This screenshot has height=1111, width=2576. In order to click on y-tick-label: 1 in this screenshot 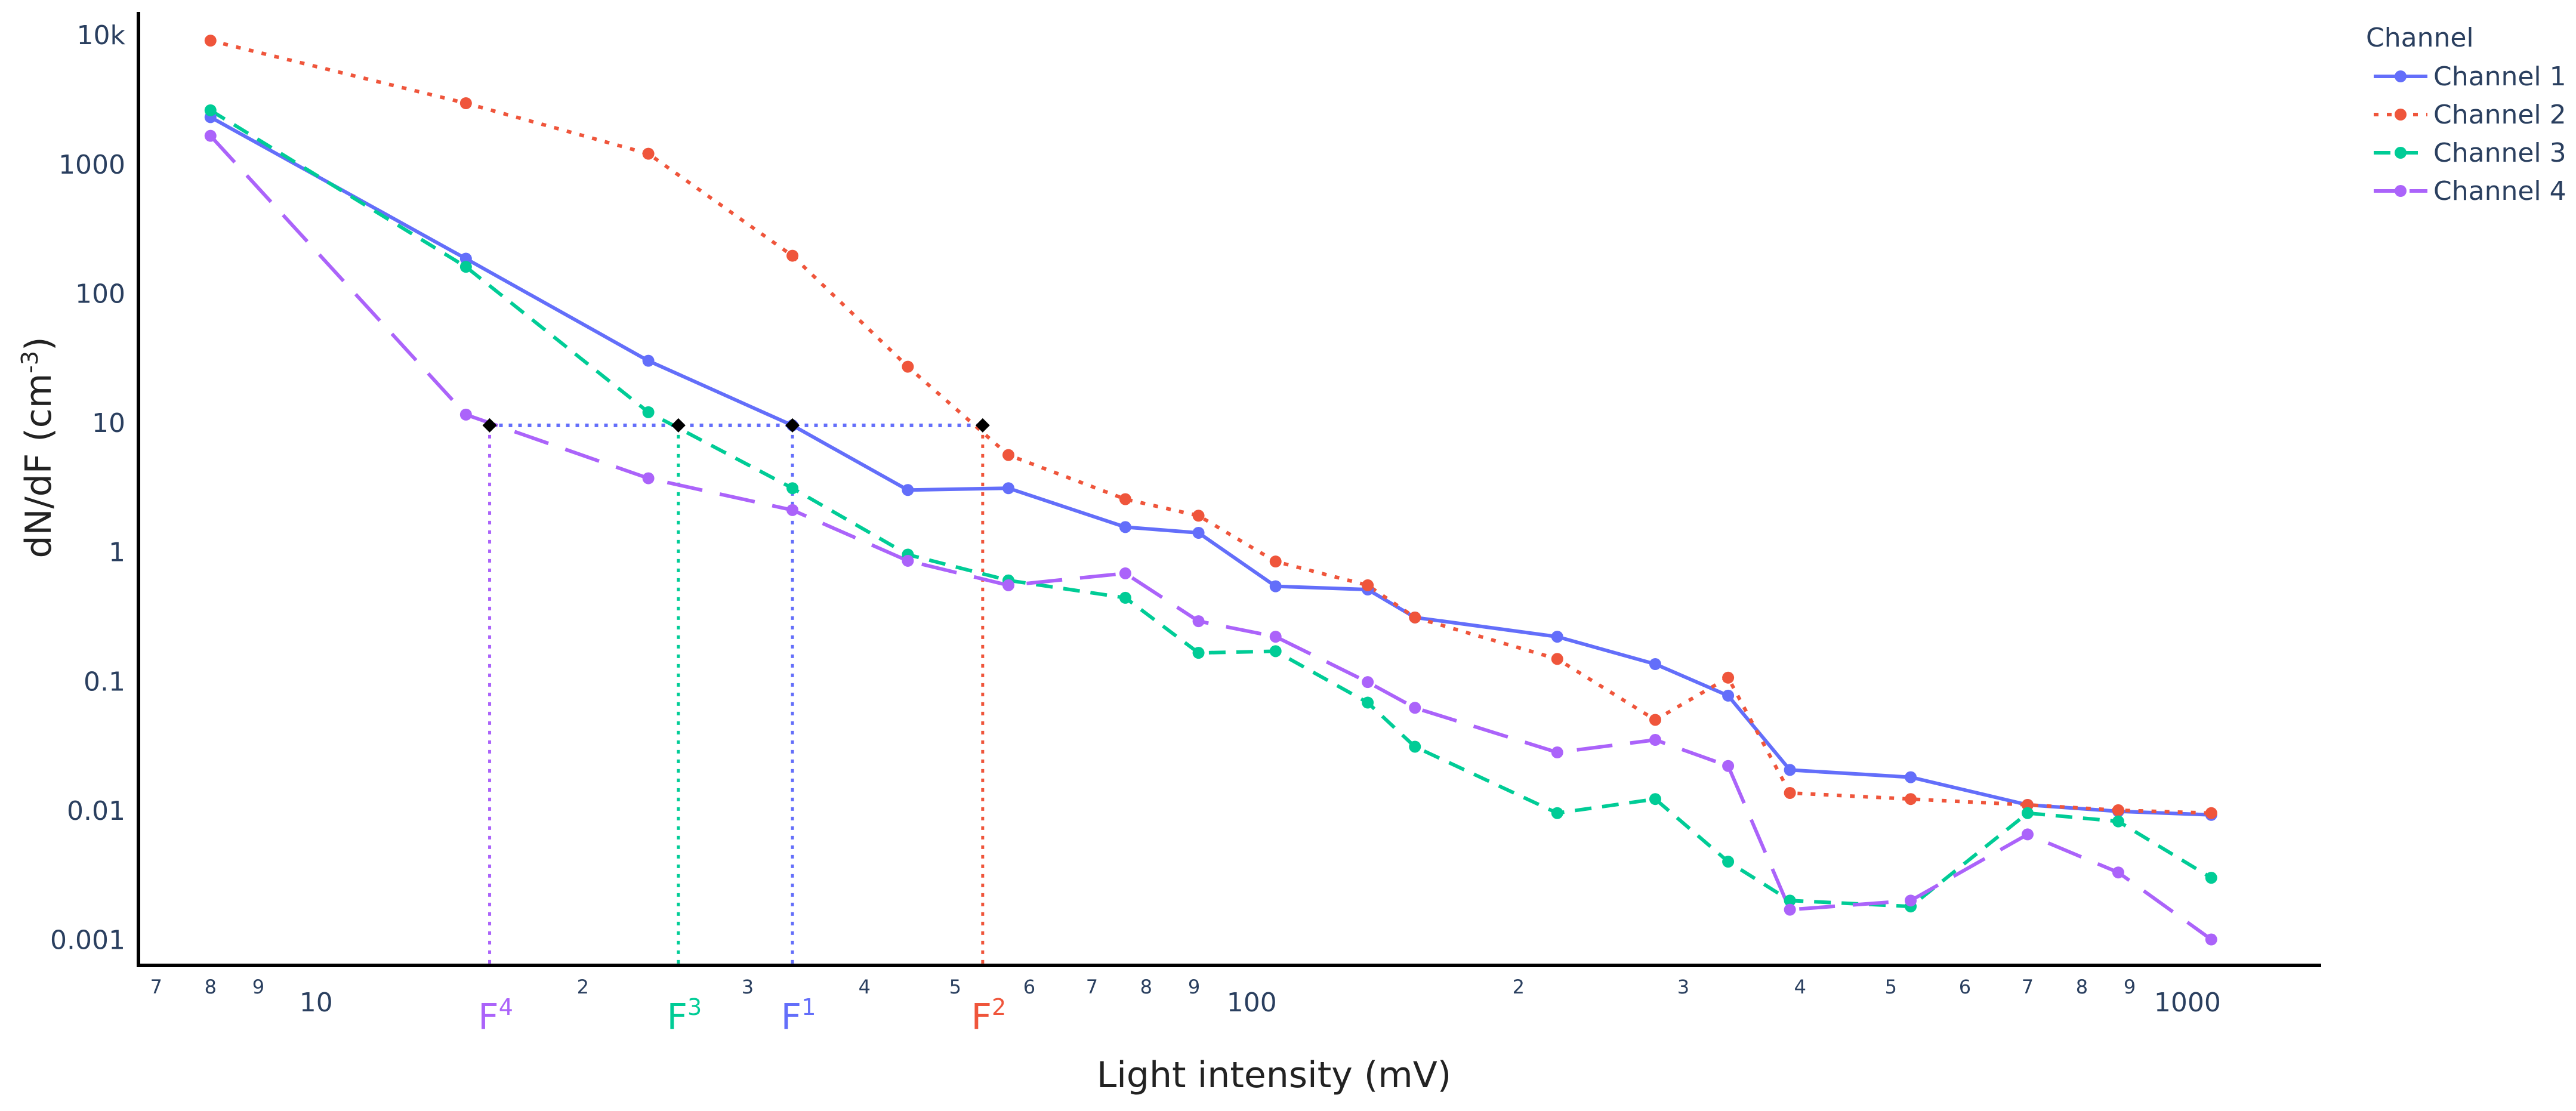, I will do `click(117, 553)`.